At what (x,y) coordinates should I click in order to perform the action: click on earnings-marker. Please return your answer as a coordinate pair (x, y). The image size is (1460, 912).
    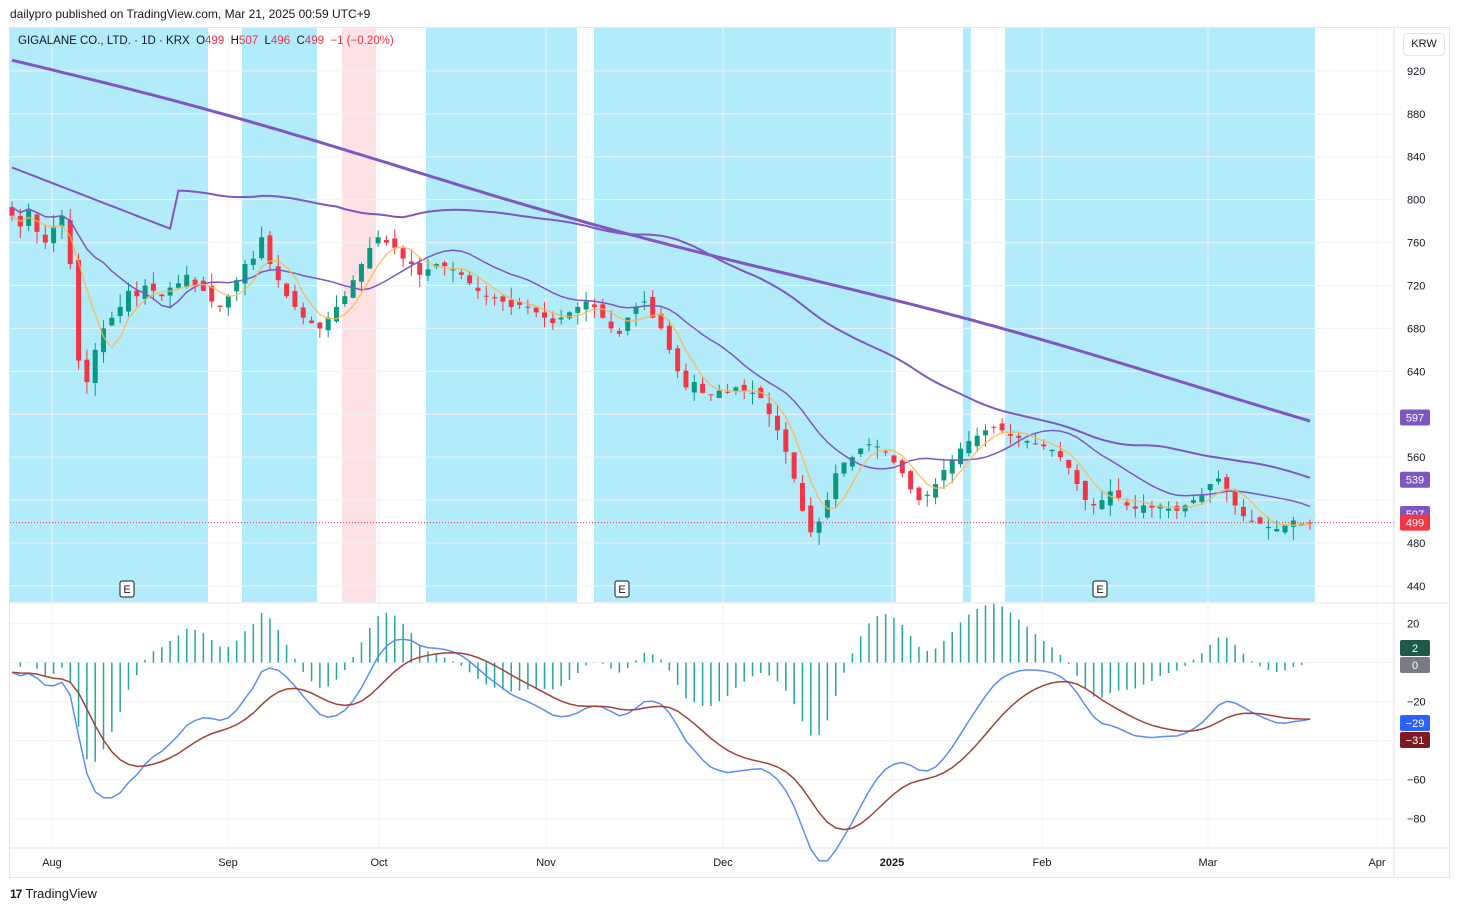
    Looking at the image, I should click on (1100, 589).